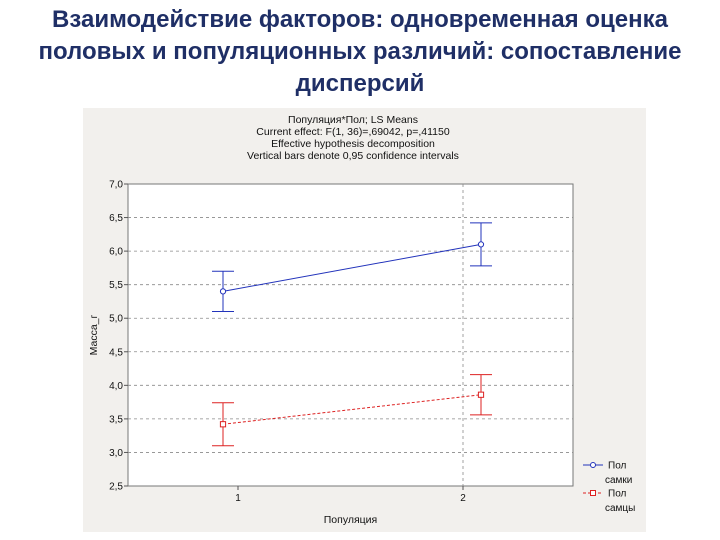 The width and height of the screenshot is (720, 540). What do you see at coordinates (618, 480) in the screenshot?
I see `legend-entry-label: самки` at bounding box center [618, 480].